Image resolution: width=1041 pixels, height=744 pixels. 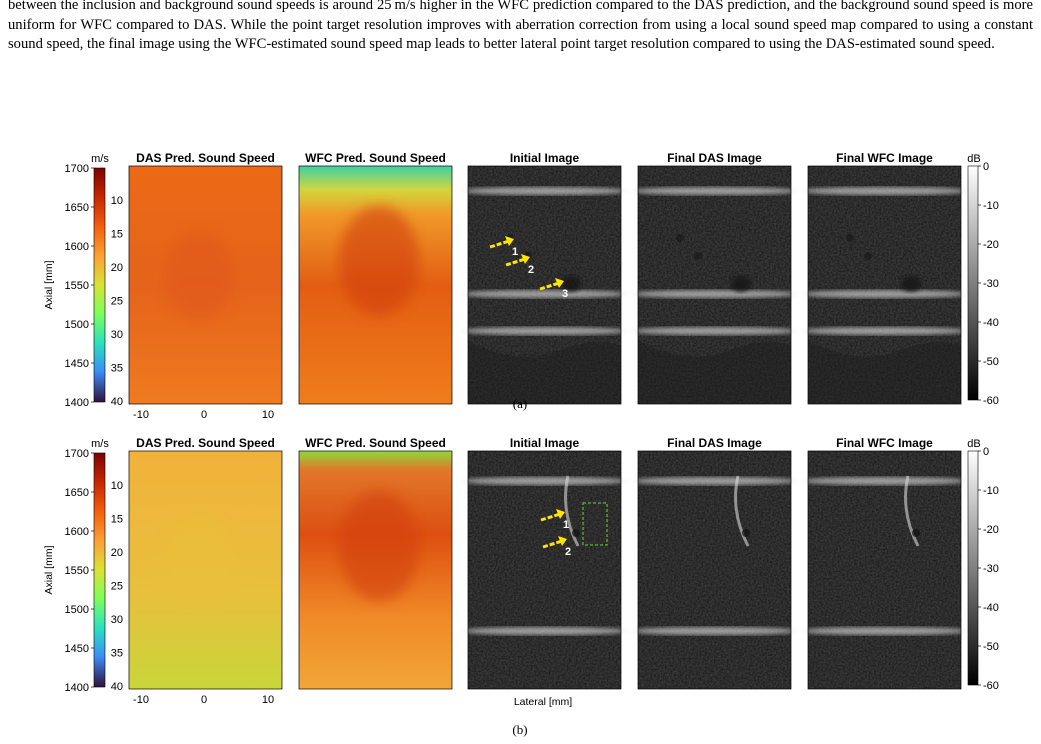 I want to click on axial-tick-label: 35, so click(x=117, y=654).